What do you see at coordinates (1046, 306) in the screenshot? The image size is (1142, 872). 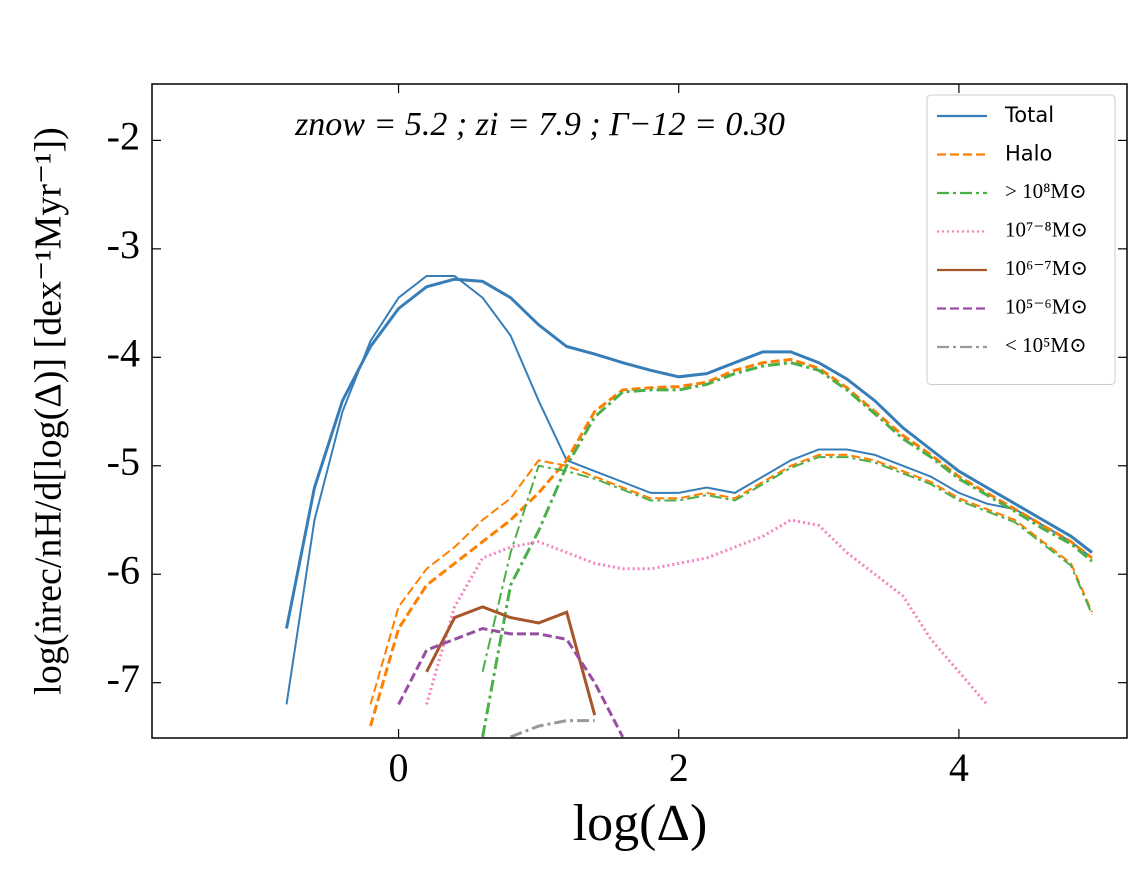 I see `legend-label: 10⁵⁻⁶M⊙` at bounding box center [1046, 306].